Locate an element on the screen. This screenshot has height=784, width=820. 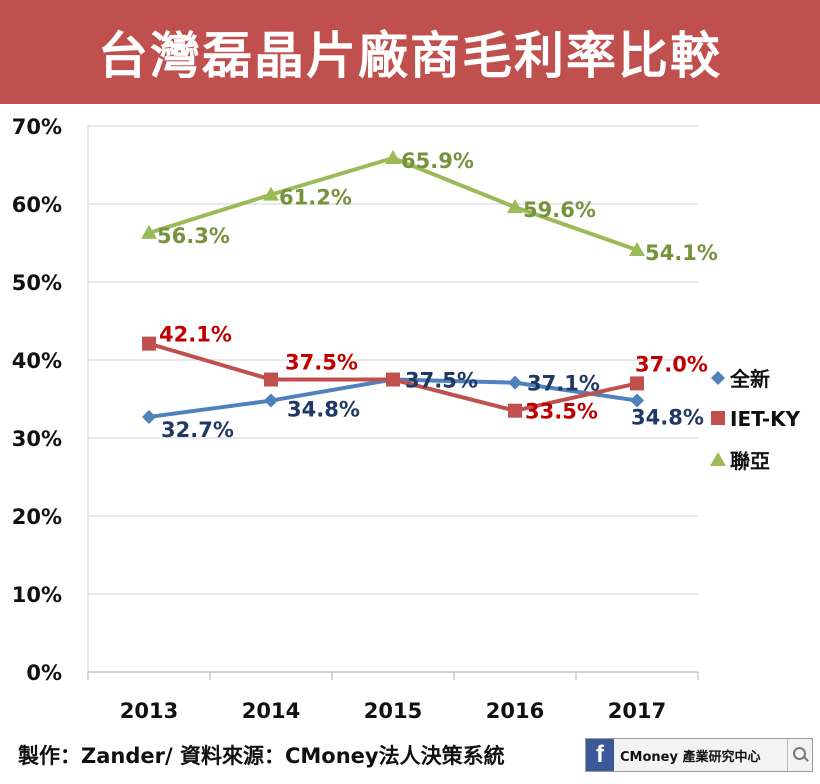
brand-badge: f CMoney 產業研究中心 is located at coordinates (699, 755).